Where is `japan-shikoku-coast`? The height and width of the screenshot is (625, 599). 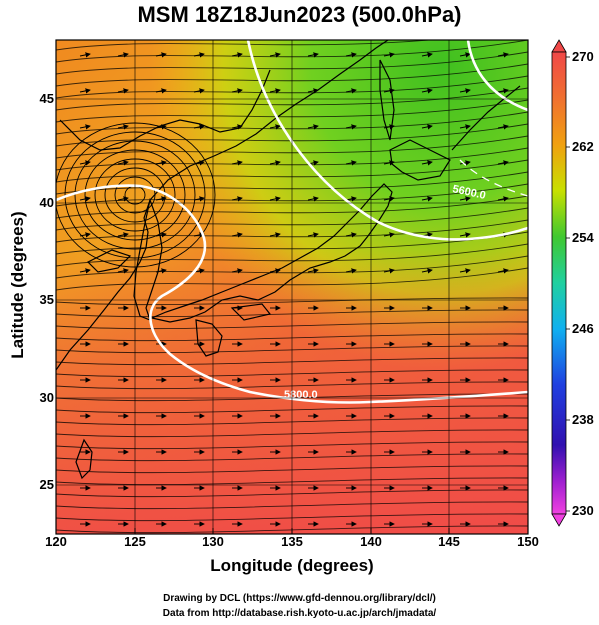
japan-shikoku-coast is located at coordinates (251, 312).